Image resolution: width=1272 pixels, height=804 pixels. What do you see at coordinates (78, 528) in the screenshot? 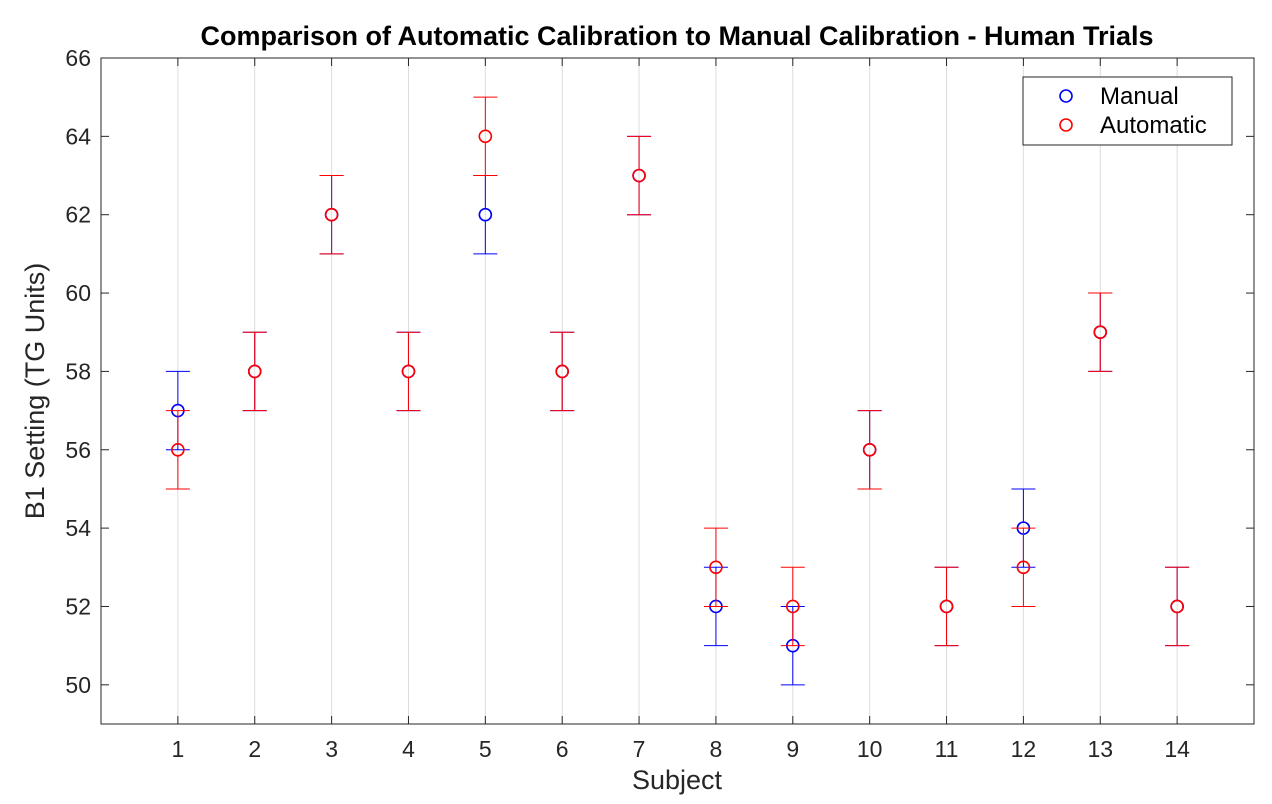
I see `y-tick-label: 54` at bounding box center [78, 528].